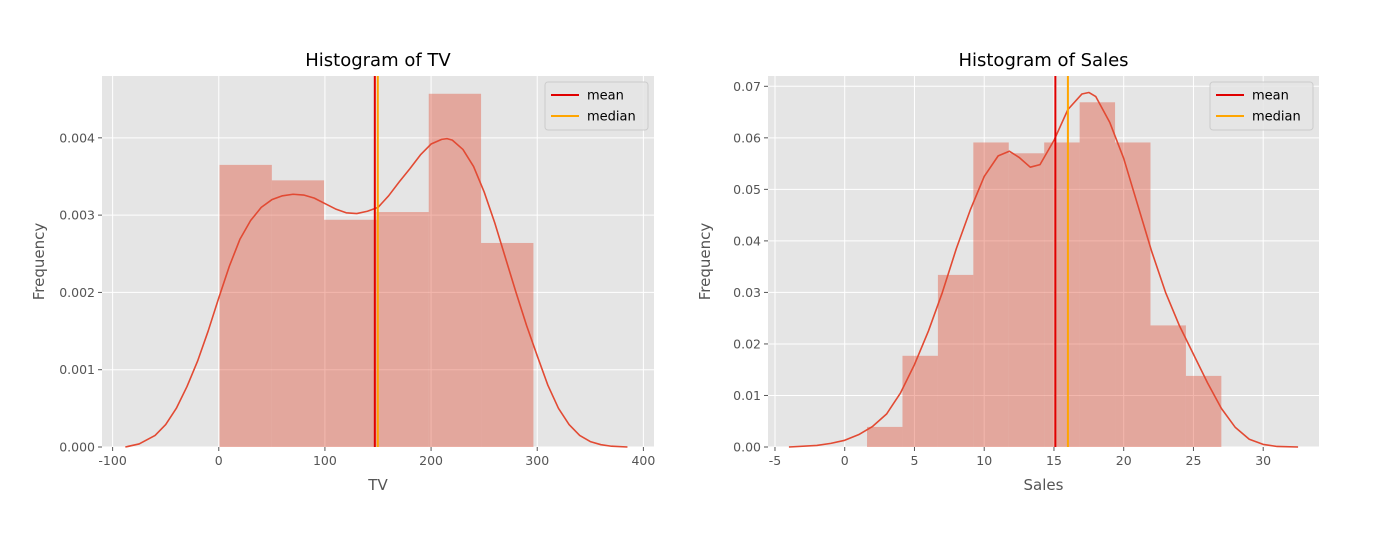 This screenshot has height=540, width=1400. What do you see at coordinates (1194, 460) in the screenshot?
I see `x-tick-label: 25` at bounding box center [1194, 460].